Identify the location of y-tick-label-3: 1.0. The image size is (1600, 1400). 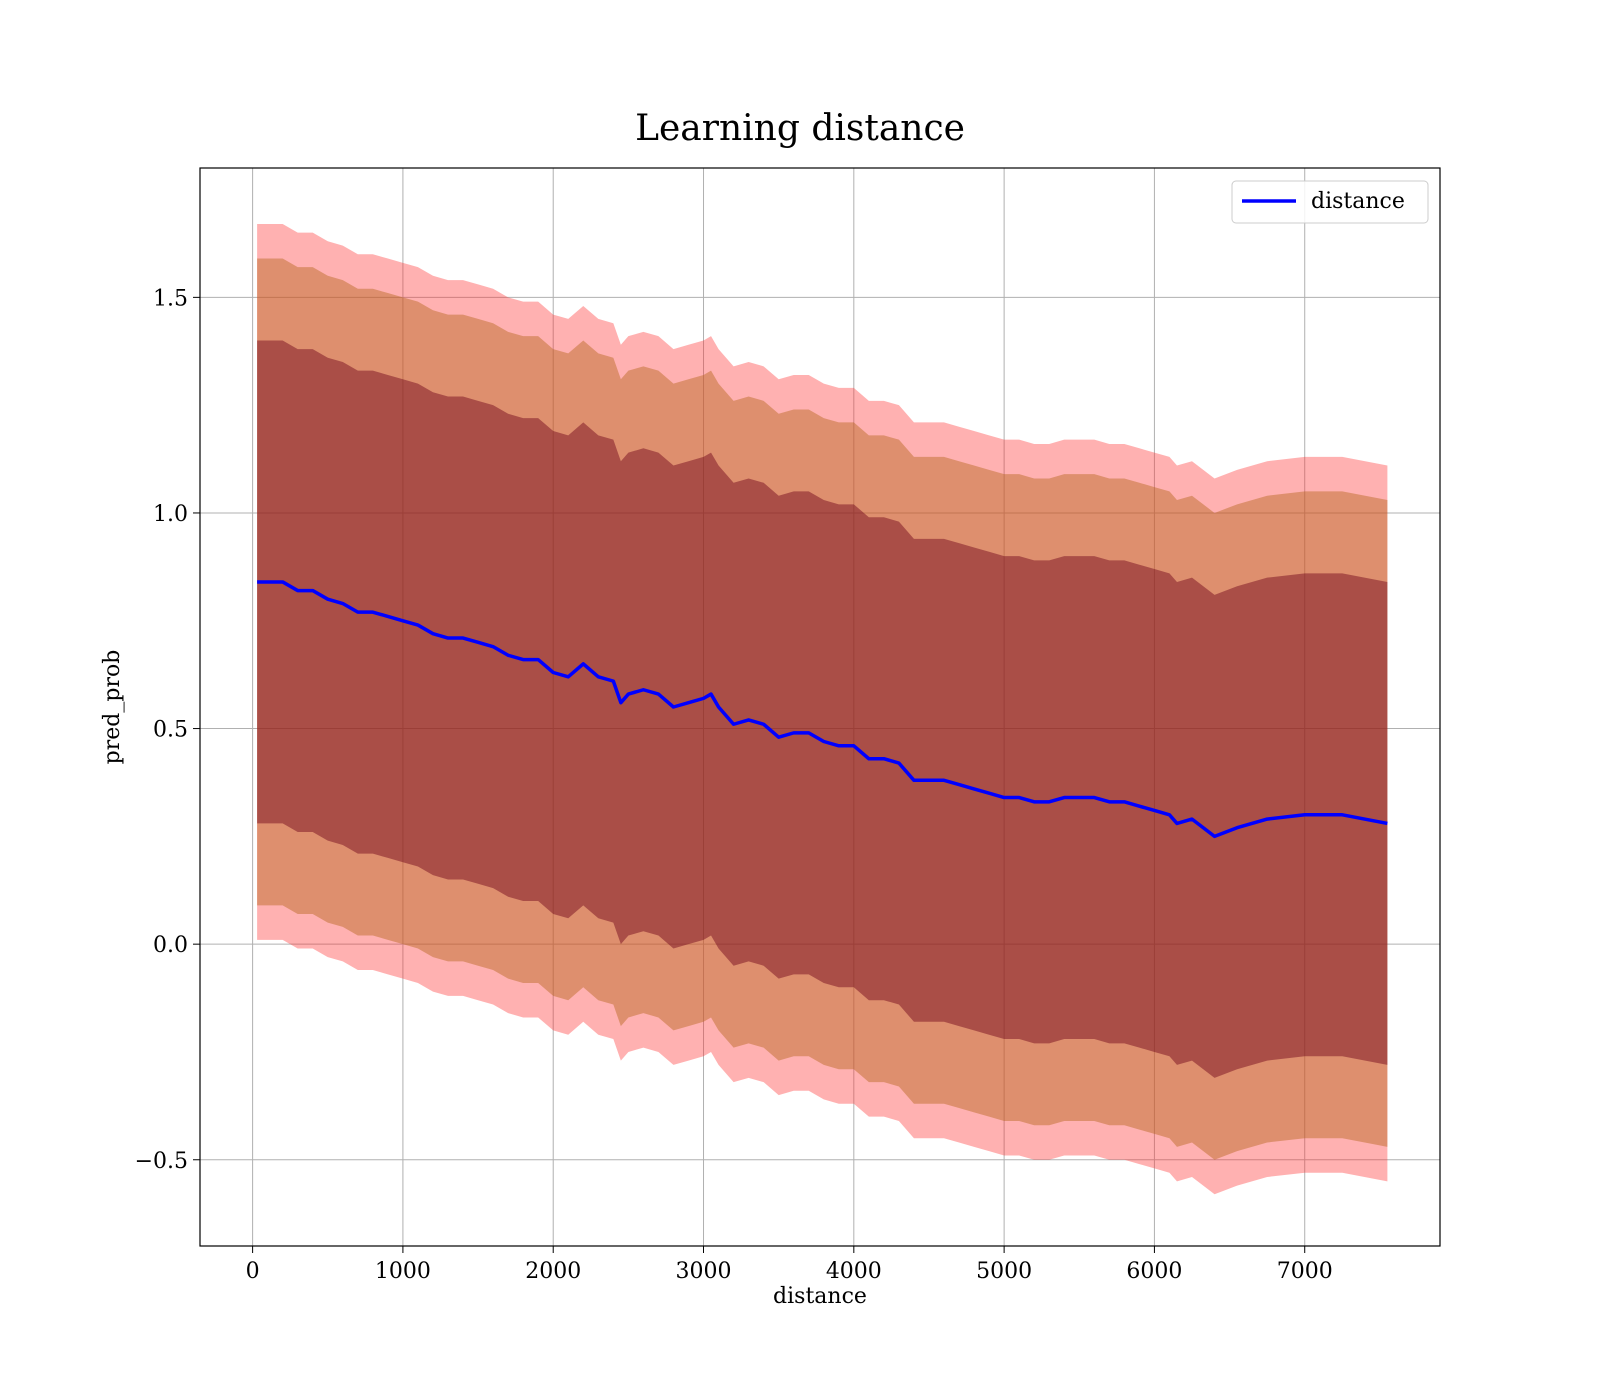
(170, 514).